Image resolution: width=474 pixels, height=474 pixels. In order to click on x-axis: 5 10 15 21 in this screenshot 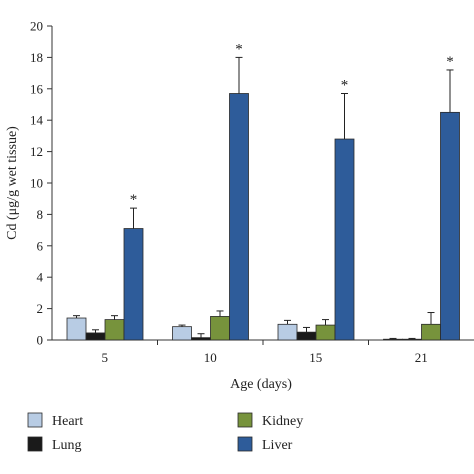, I will do `click(263, 352)`.